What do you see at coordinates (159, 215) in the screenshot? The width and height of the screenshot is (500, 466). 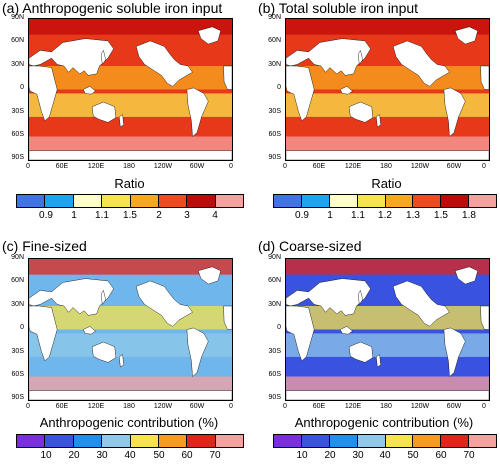 I see `colorbar-label: 2` at bounding box center [159, 215].